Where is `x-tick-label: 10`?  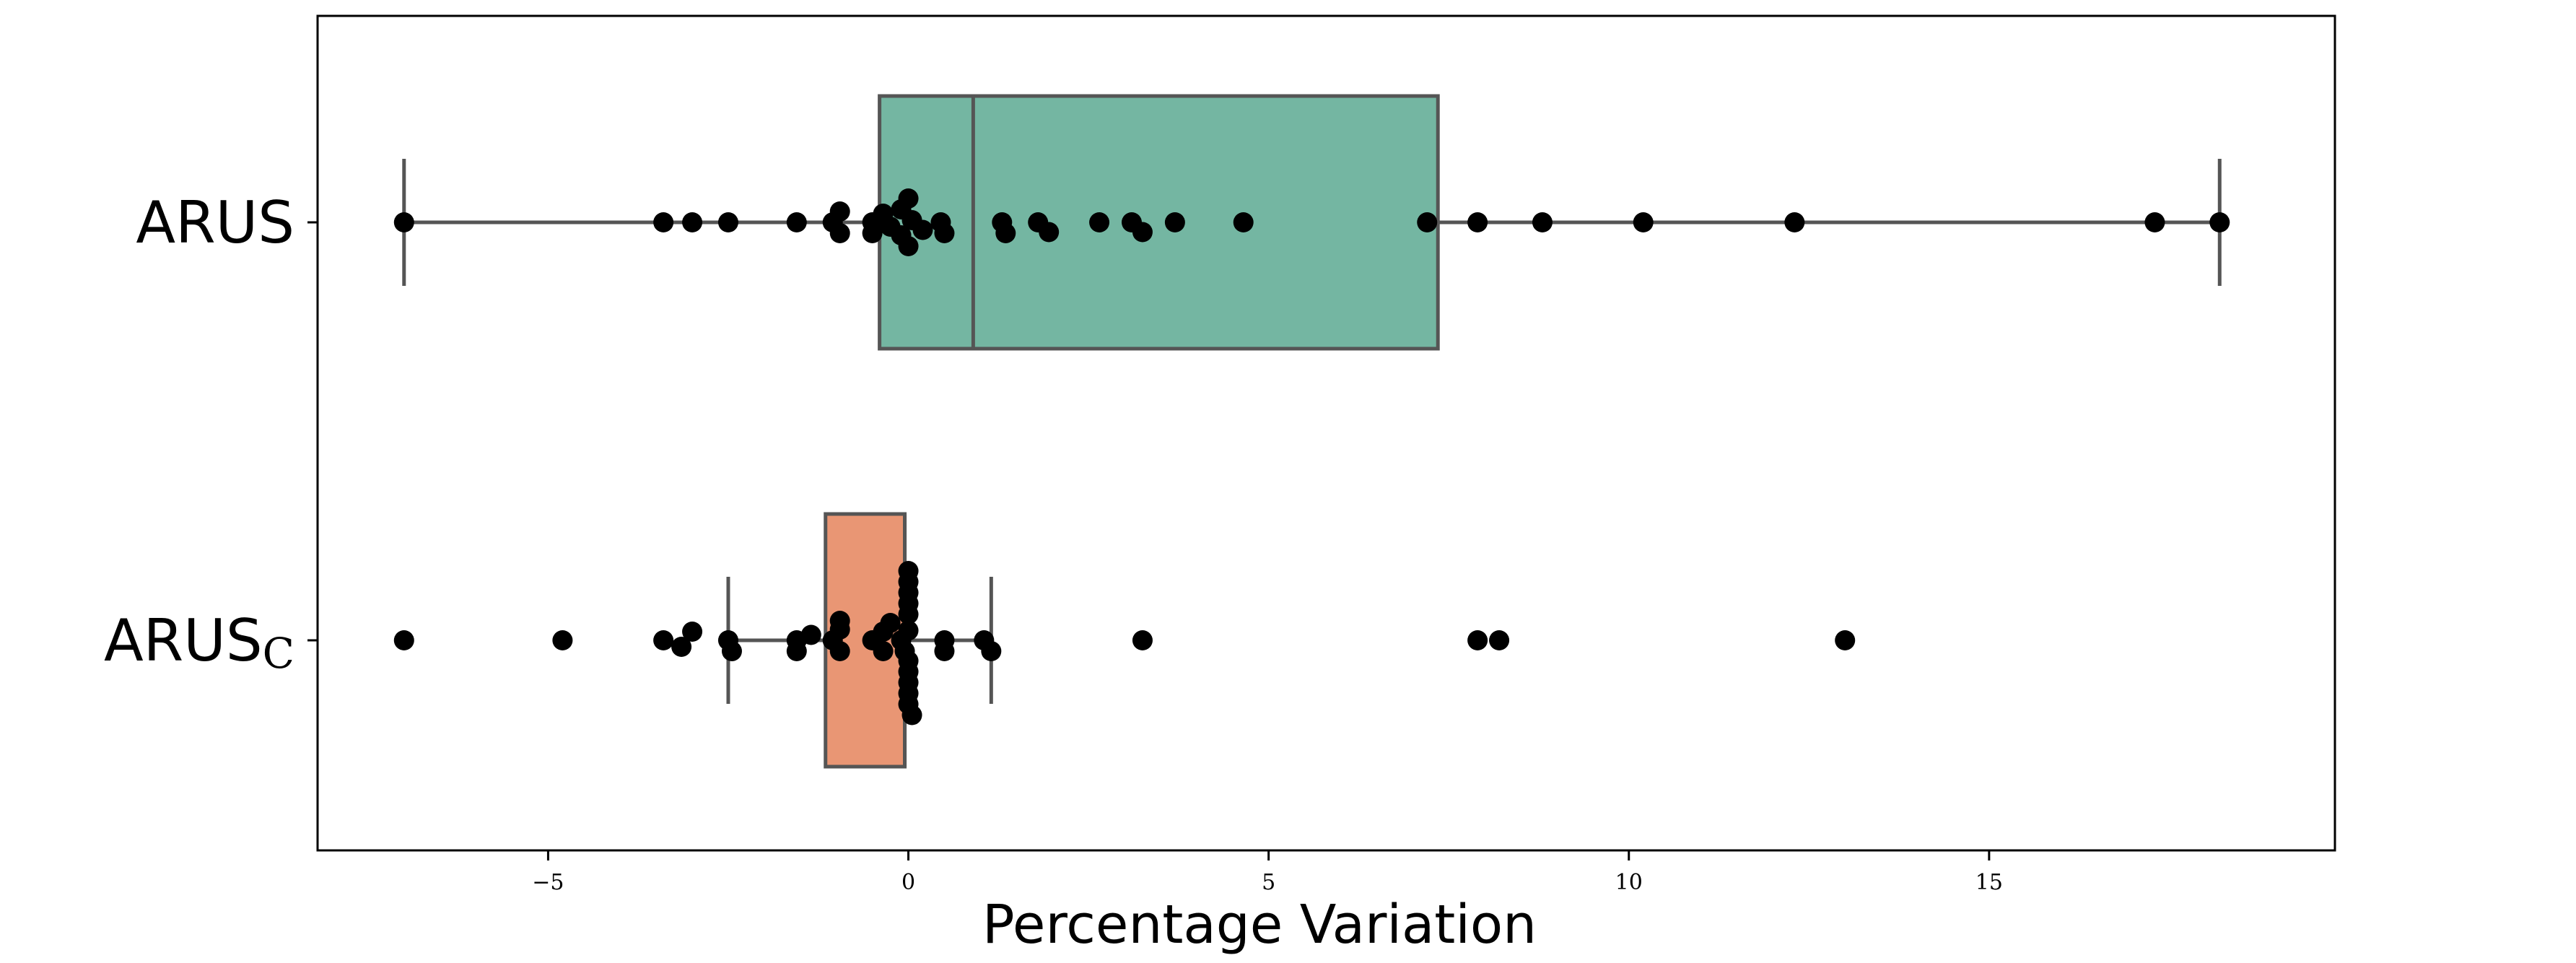 x-tick-label: 10 is located at coordinates (1629, 882).